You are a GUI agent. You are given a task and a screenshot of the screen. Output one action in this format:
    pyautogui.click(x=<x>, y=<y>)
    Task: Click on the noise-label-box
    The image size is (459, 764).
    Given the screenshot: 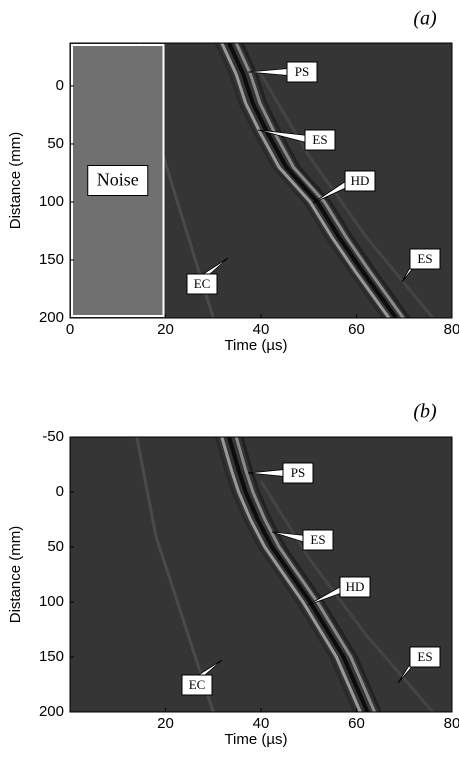 What is the action you would take?
    pyautogui.click(x=118, y=180)
    